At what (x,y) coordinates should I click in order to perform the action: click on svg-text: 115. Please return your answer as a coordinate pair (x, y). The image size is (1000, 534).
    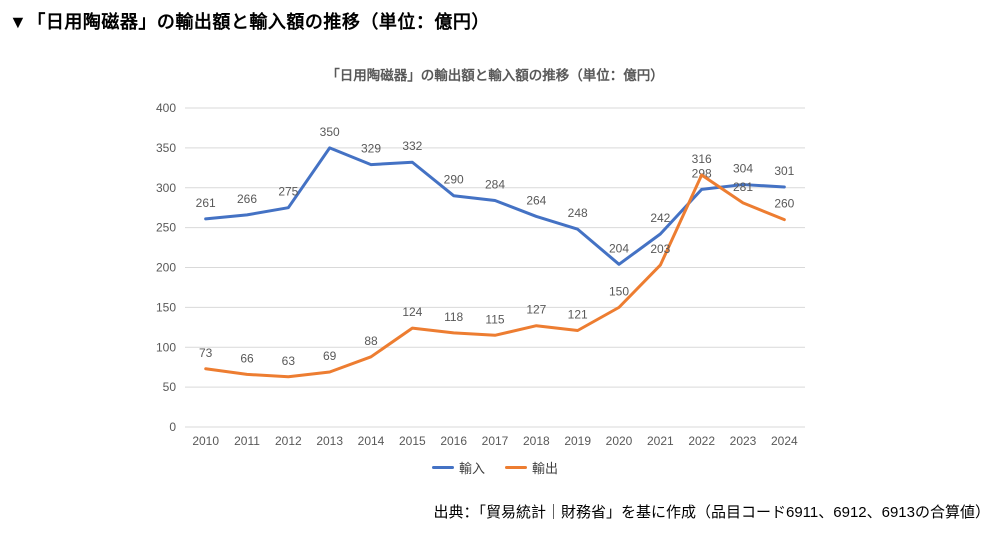
    Looking at the image, I should click on (494, 319).